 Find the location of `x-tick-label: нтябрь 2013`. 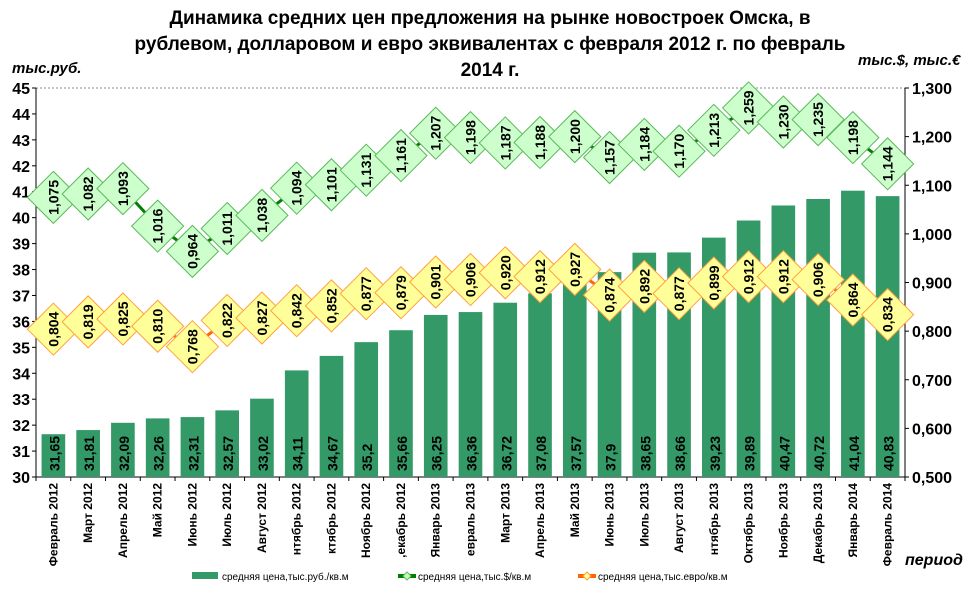

x-tick-label: нтябрь 2013 is located at coordinates (714, 519).